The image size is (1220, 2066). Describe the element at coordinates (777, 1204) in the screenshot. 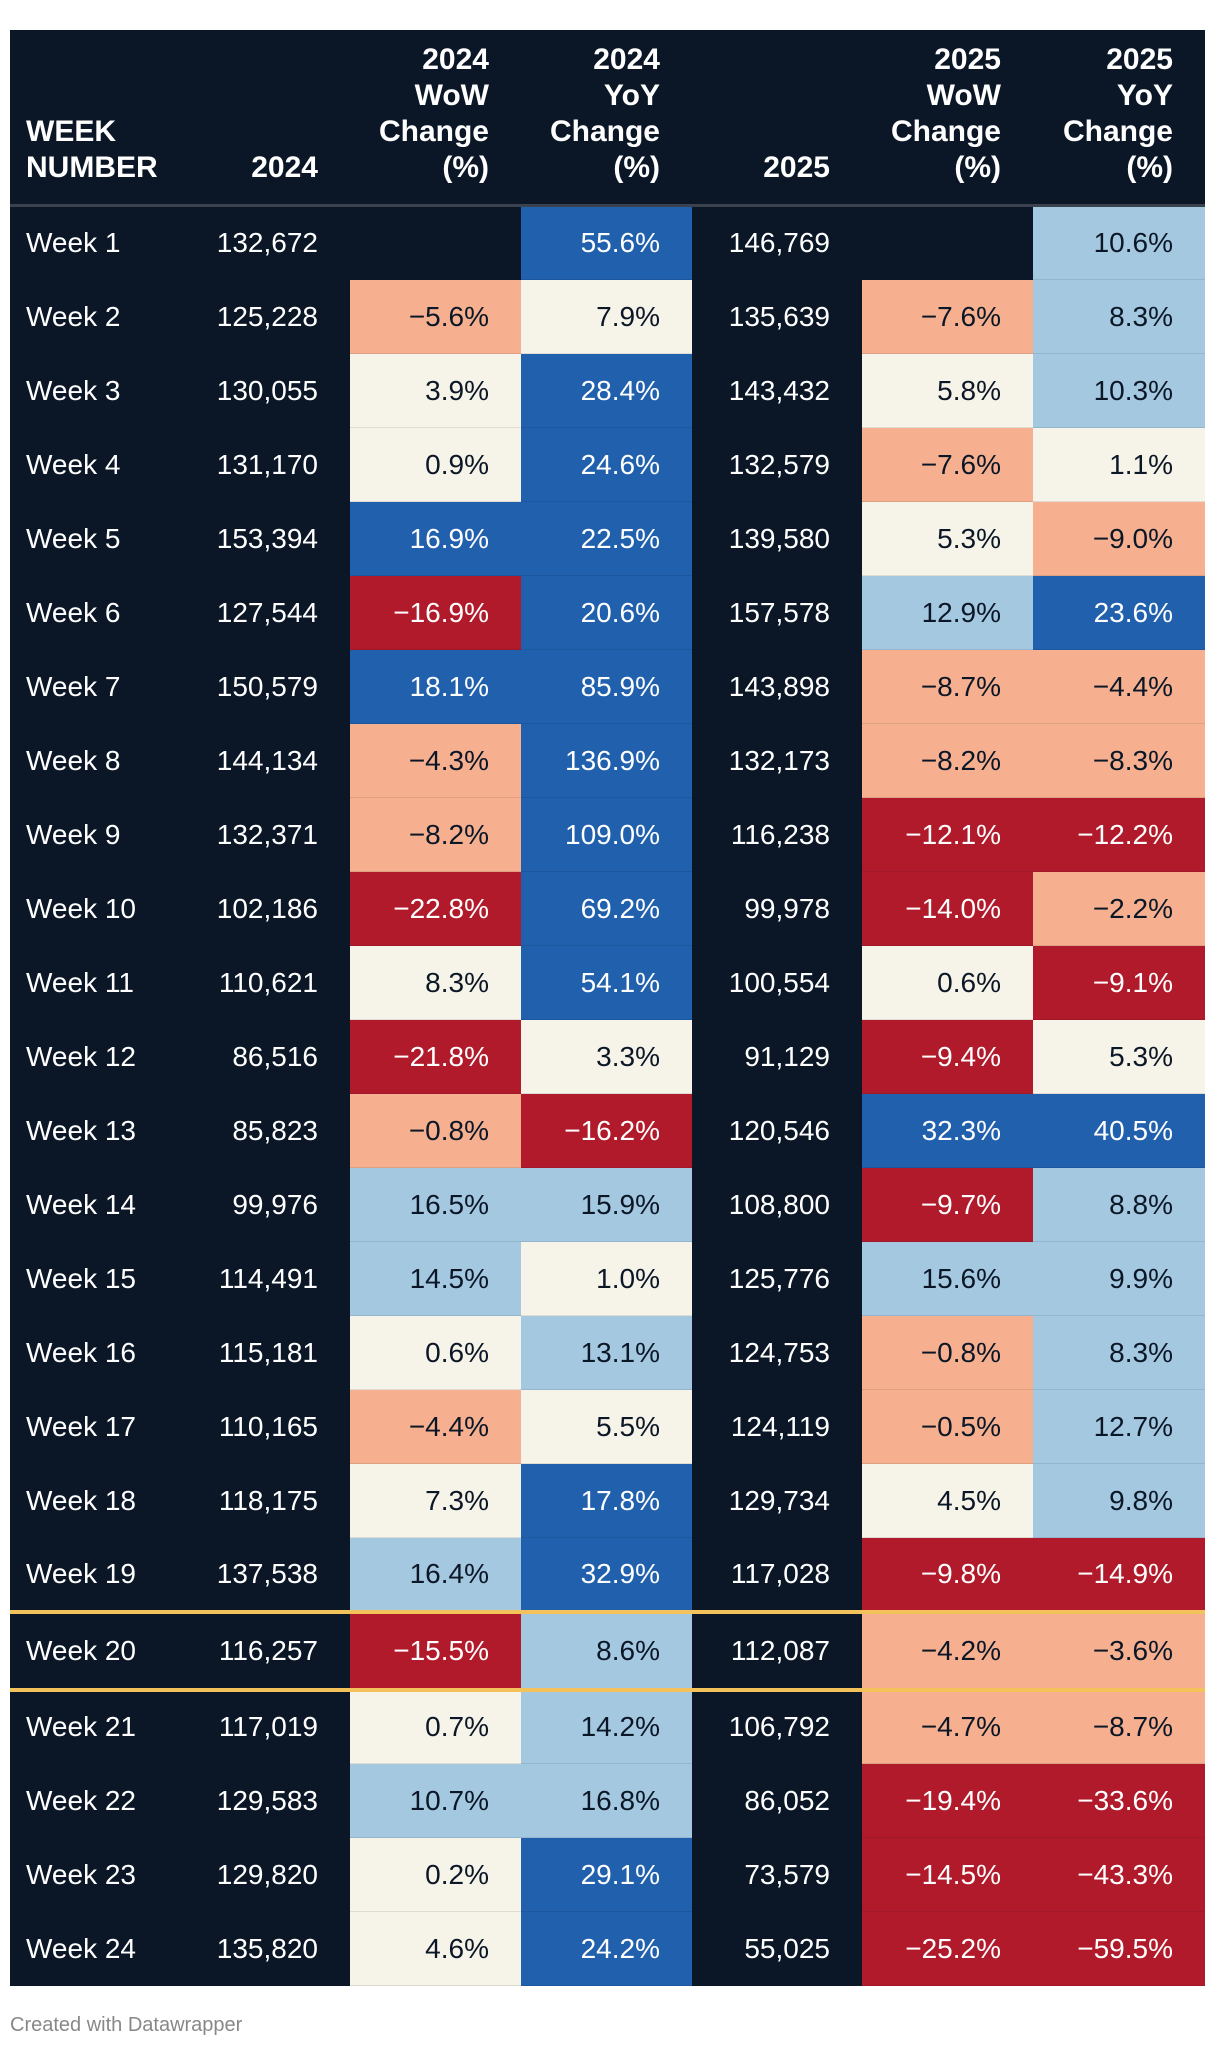

I see `cell-2025-value: 108,800` at that location.